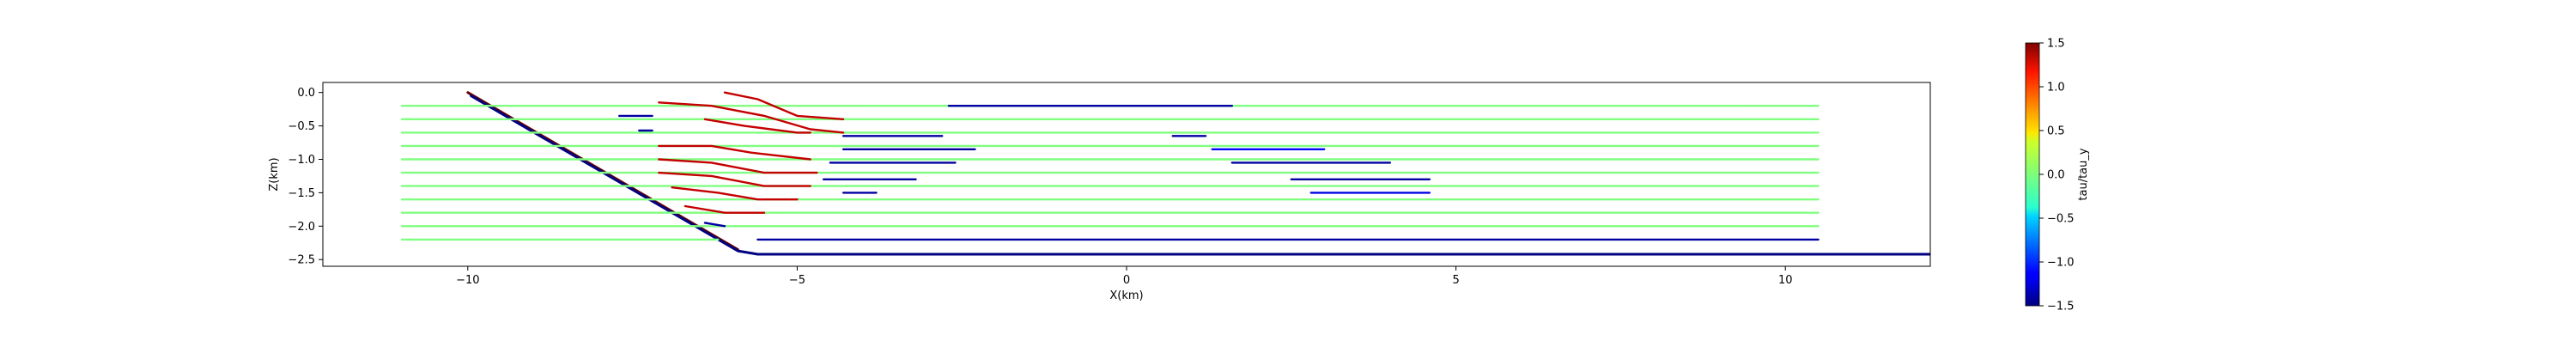  I want to click on colorbar-ticks: 1.5 1.0 0.5 0.0 −0.5 −1.0 −1.5, so click(2057, 176).